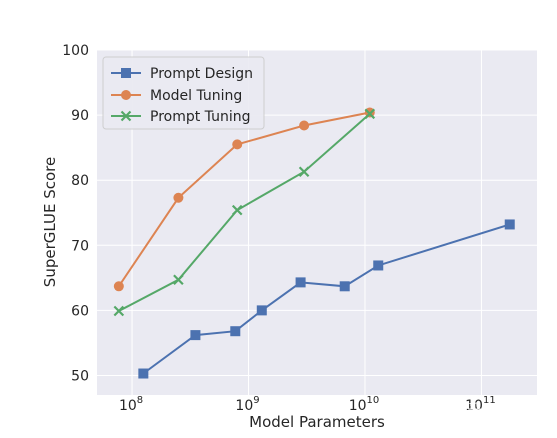 This screenshot has width=557, height=438. I want to click on legend-item-prompt-design: Prompt Design, so click(182, 74).